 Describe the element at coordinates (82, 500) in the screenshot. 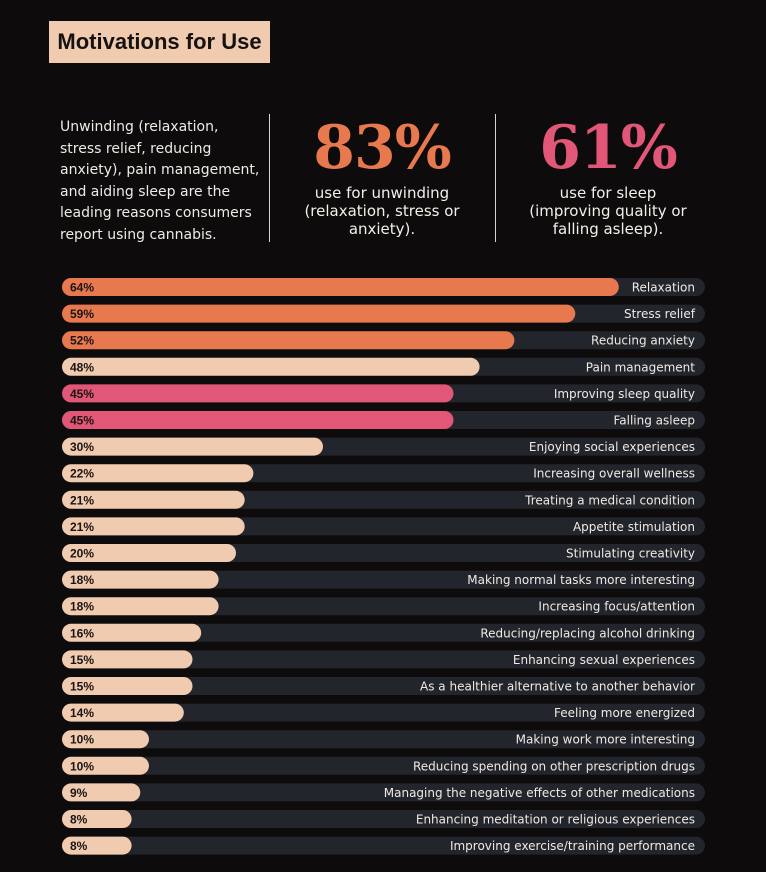

I see `bar-value-label: 21%` at that location.